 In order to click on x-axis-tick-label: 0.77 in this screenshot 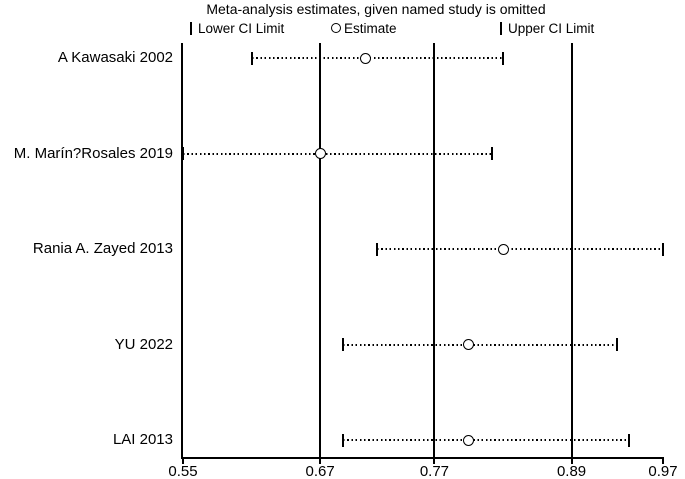, I will do `click(434, 471)`.